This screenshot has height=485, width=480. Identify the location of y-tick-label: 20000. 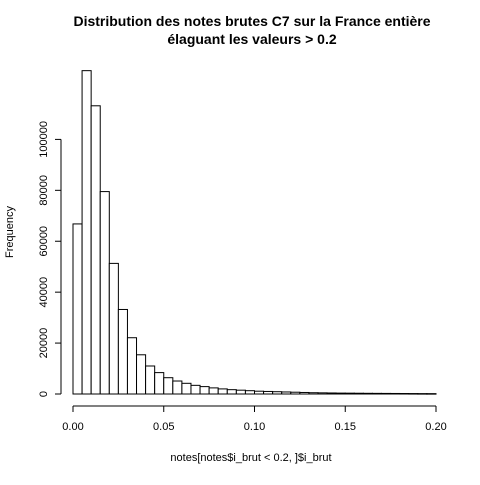
(44, 343).